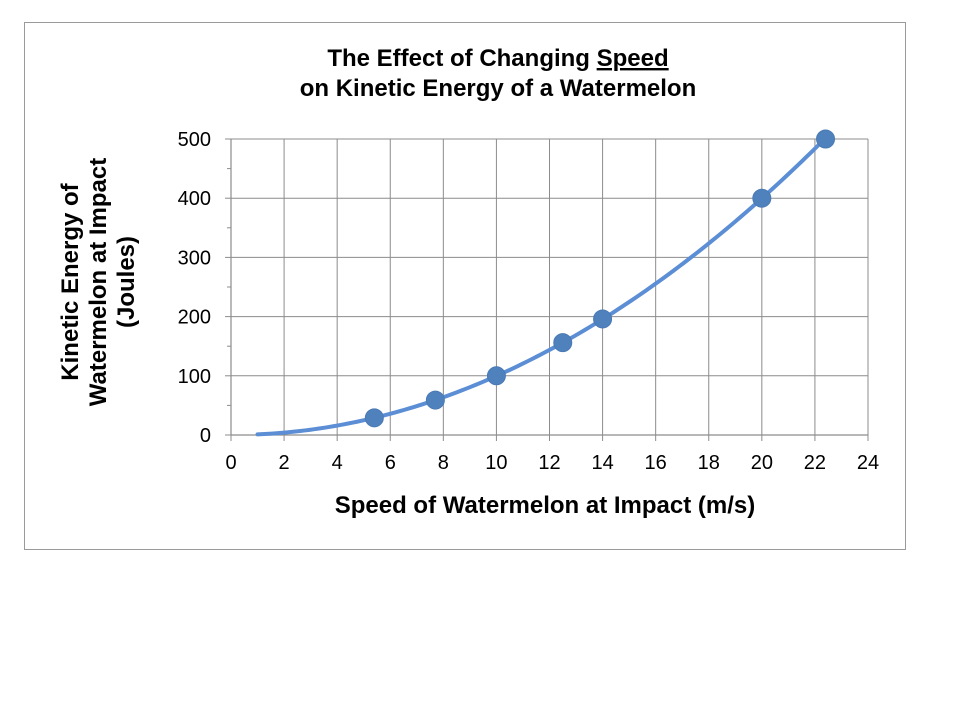 The height and width of the screenshot is (720, 960). I want to click on y-tick-label: 300, so click(194, 258).